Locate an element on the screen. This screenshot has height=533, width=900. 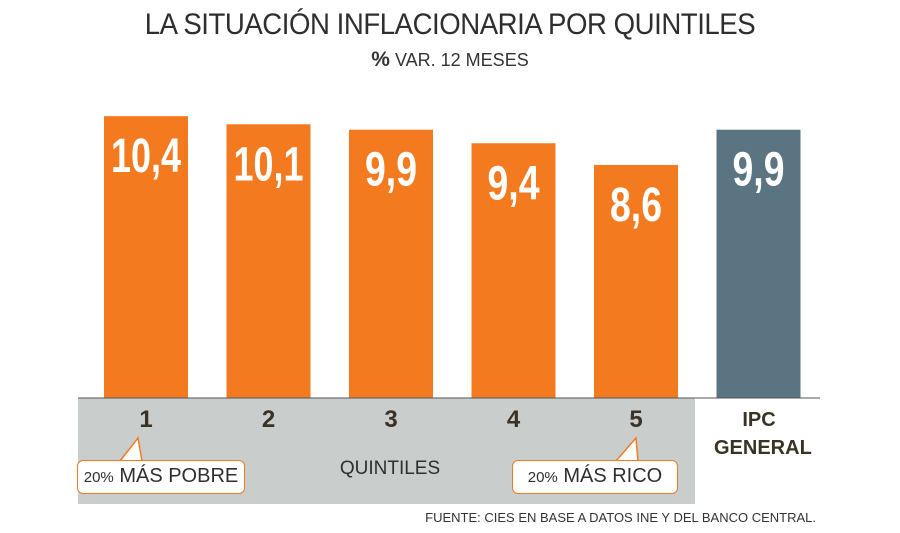
callout-richest: 20% MÁS RICO is located at coordinates (595, 477).